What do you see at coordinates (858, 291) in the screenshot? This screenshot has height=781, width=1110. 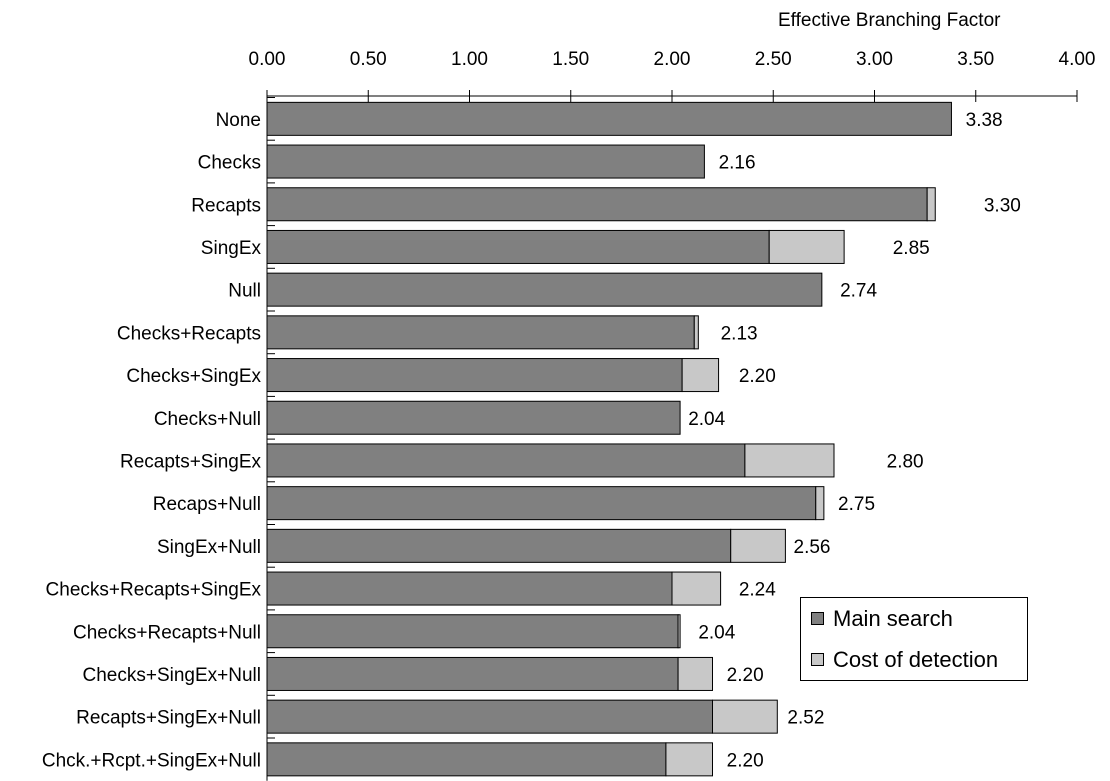 I see `total-label-null: 2.74` at bounding box center [858, 291].